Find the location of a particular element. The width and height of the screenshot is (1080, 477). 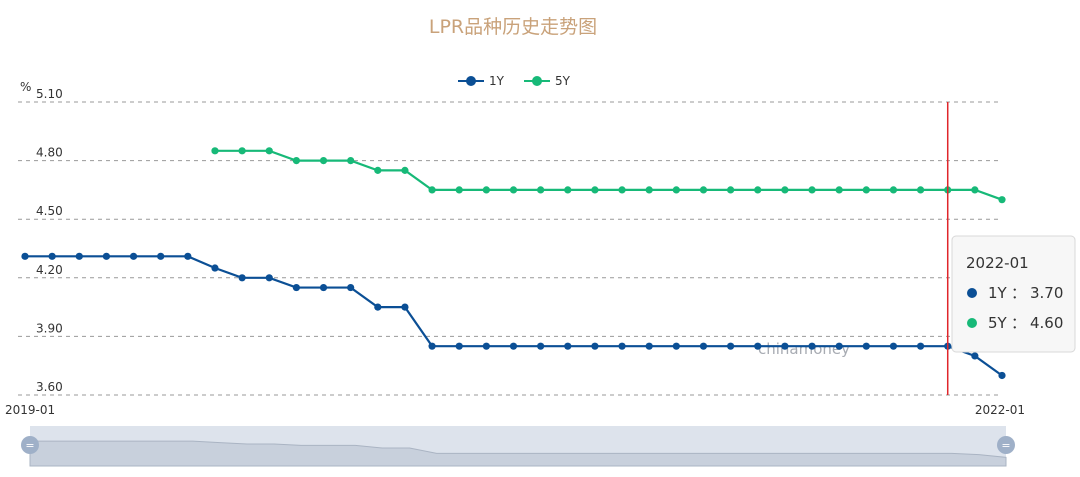

legend-label: 1Y is located at coordinates (497, 81).